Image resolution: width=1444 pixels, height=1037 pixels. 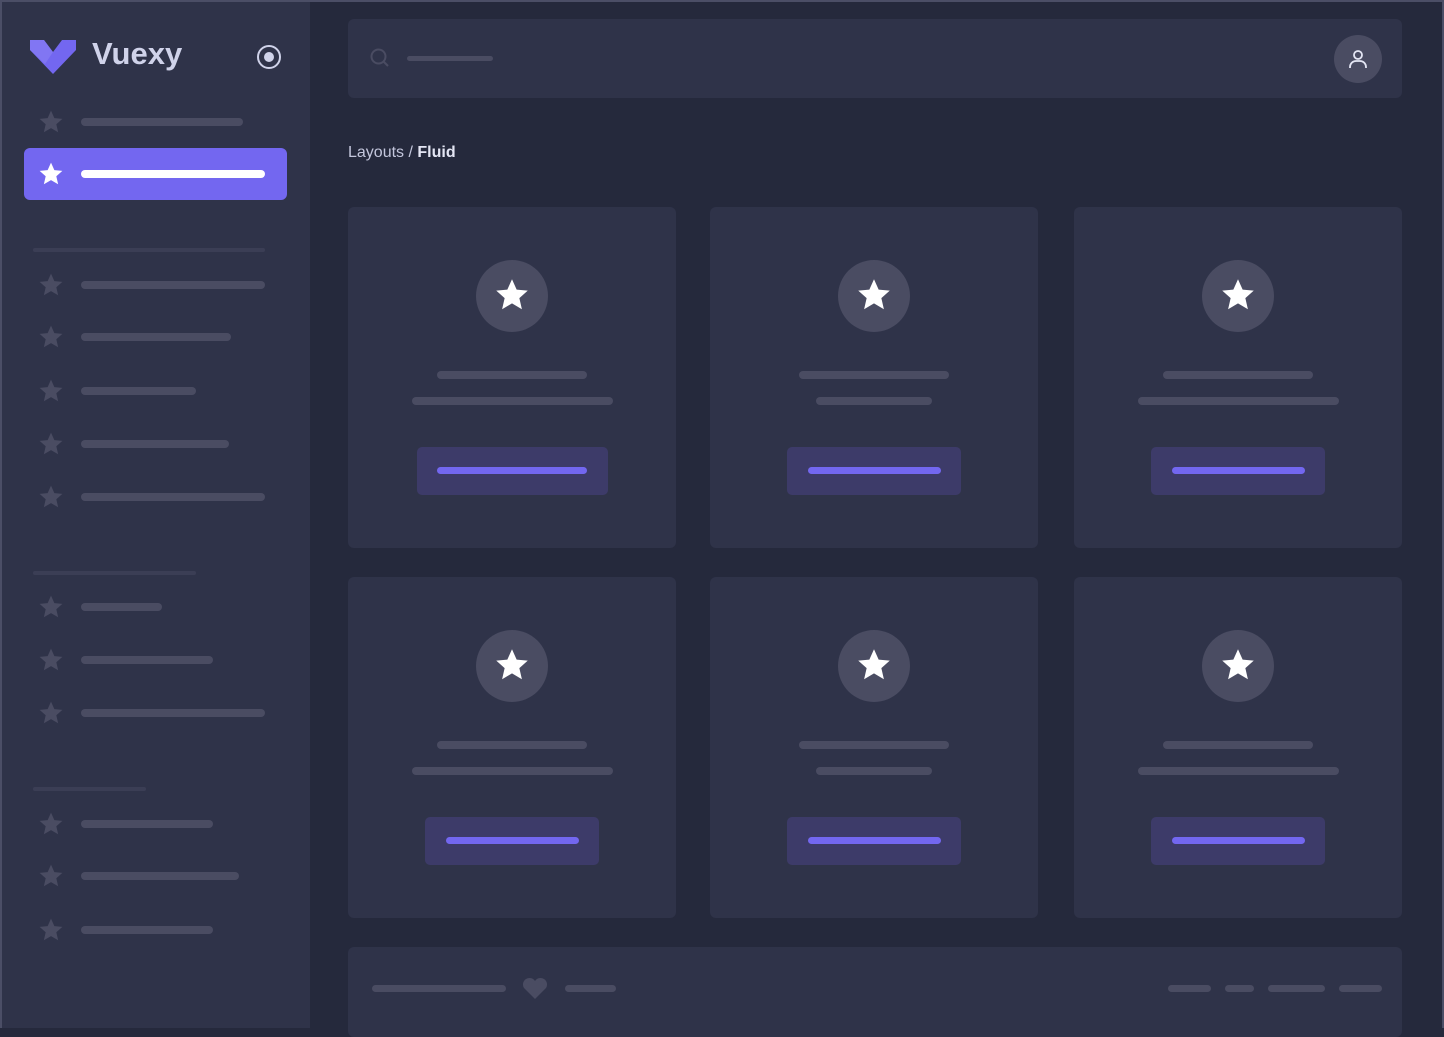 I want to click on search-icon, so click(x=380, y=58).